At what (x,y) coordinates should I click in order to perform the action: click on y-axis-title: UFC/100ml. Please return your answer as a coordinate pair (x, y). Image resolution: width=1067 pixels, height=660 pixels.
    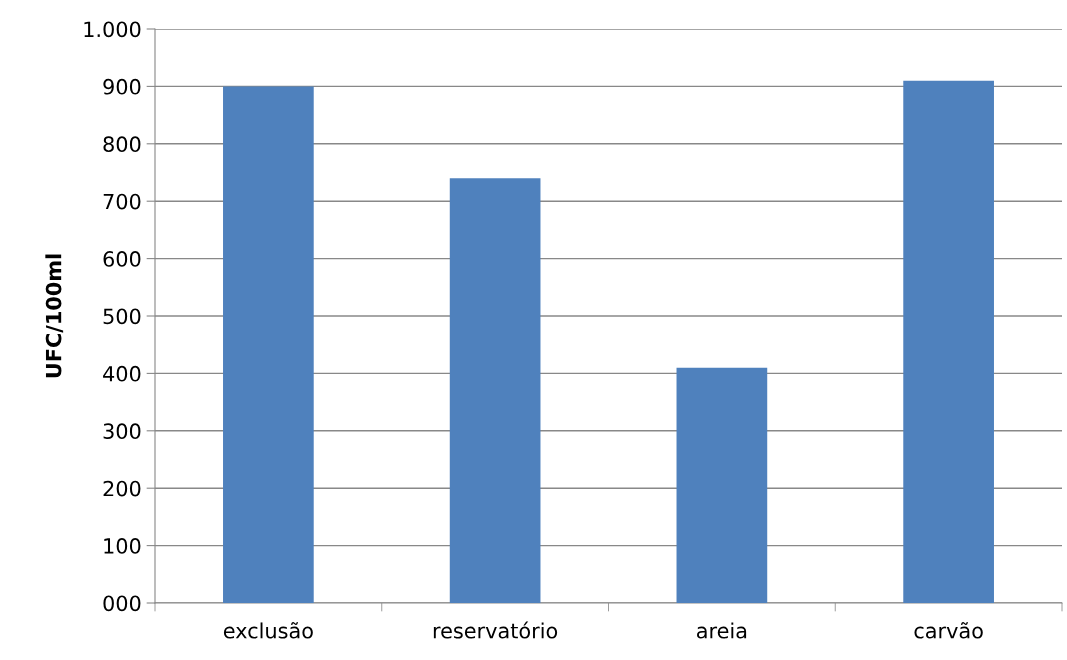
    Looking at the image, I should click on (54, 316).